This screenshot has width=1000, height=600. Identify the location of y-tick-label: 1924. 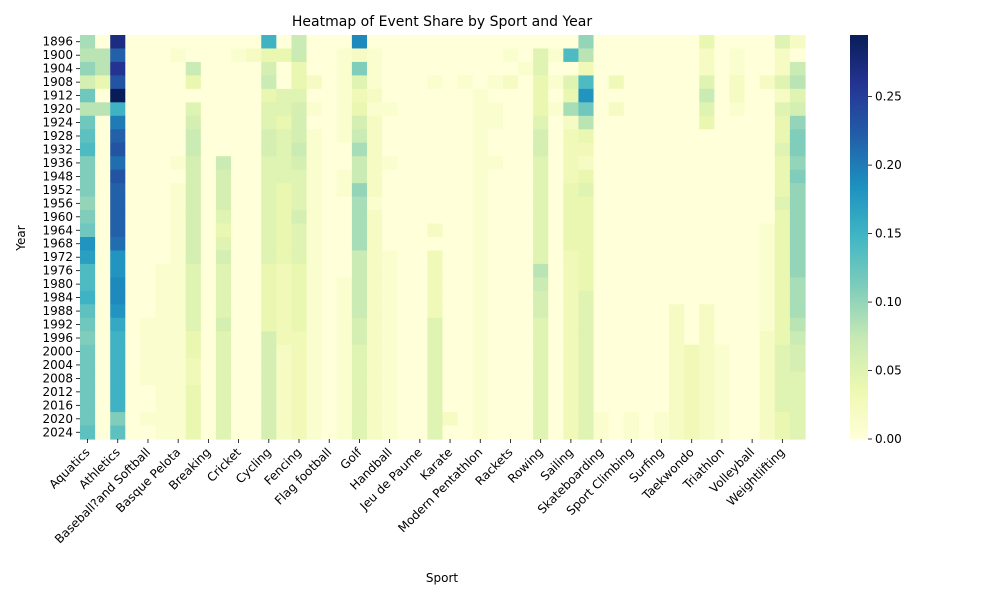
(57, 123).